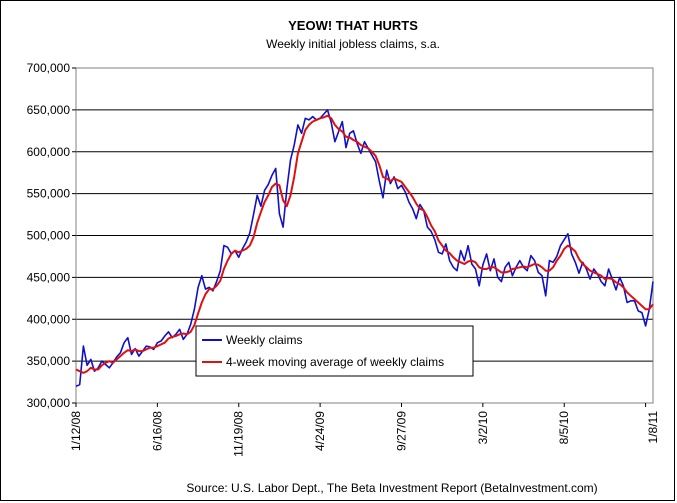 This screenshot has height=503, width=677. What do you see at coordinates (320, 431) in the screenshot?
I see `x-tick-label: 4/24/09` at bounding box center [320, 431].